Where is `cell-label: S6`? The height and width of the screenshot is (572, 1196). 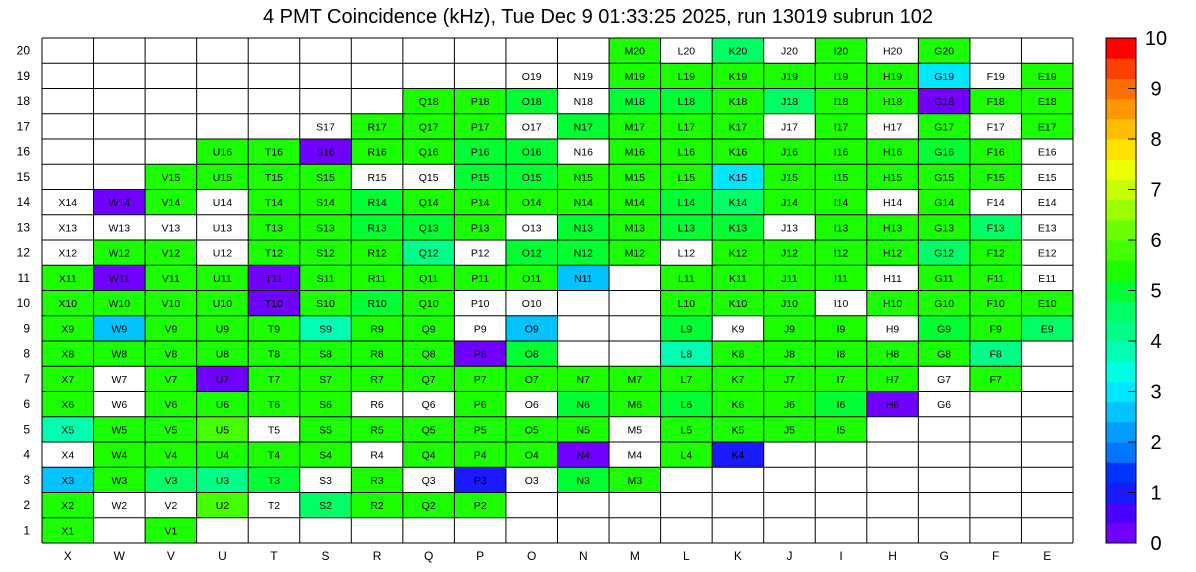
cell-label: S6 is located at coordinates (325, 405).